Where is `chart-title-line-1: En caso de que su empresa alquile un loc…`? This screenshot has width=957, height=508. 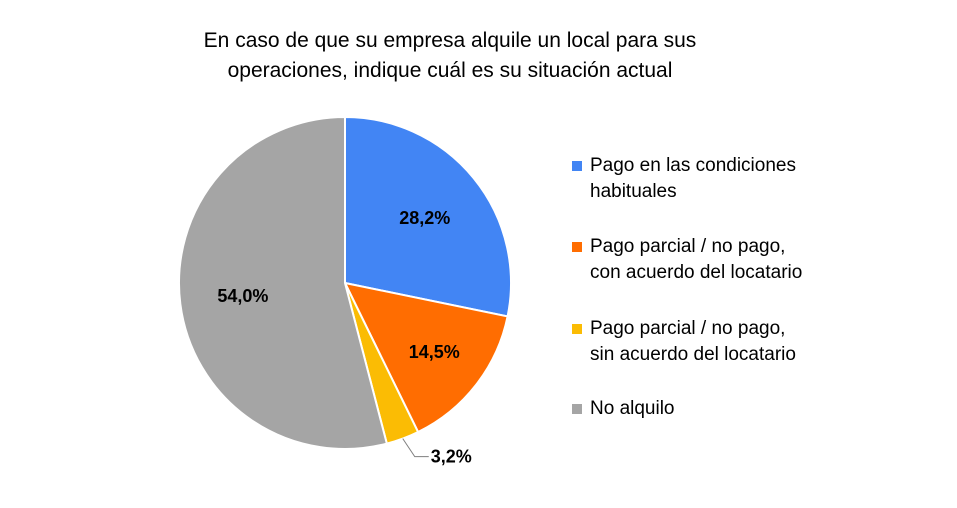 chart-title-line-1: En caso de que su empresa alquile un loc… is located at coordinates (450, 40).